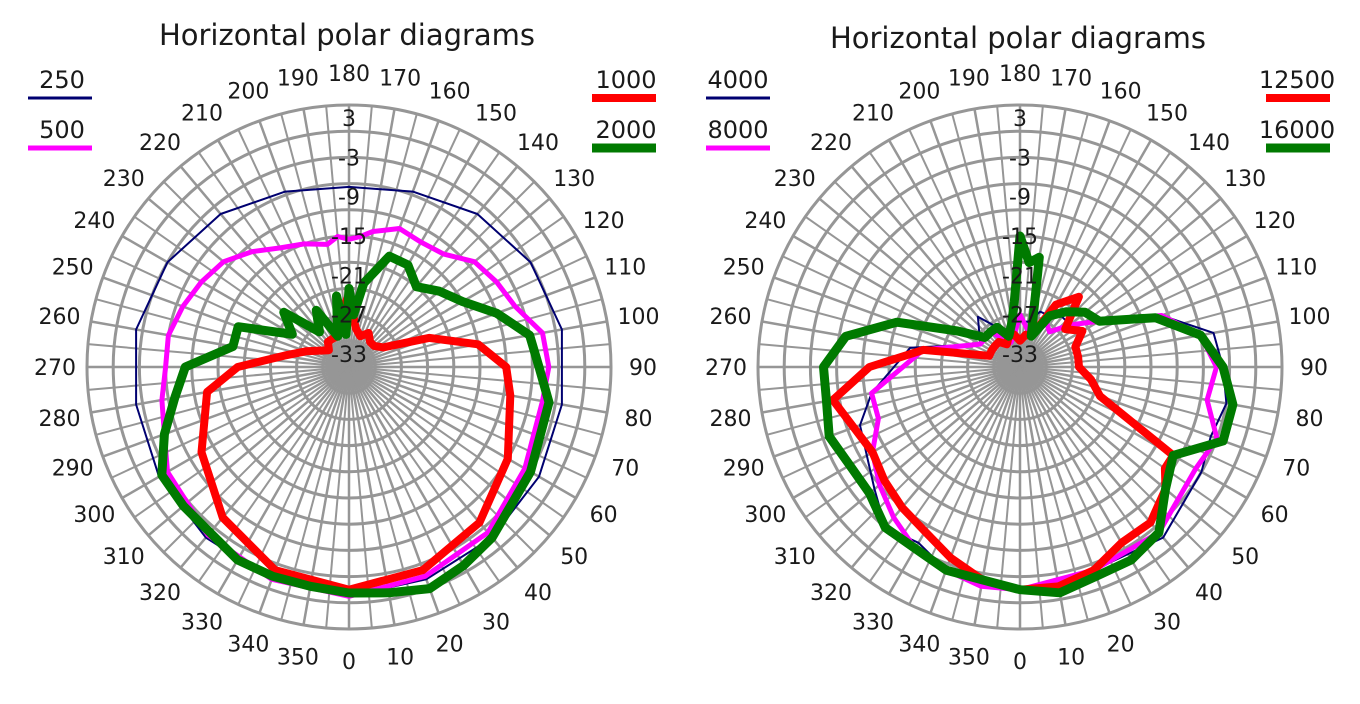 This screenshot has height=704, width=1360. What do you see at coordinates (1275, 221) in the screenshot?
I see `angle-label-120: 120` at bounding box center [1275, 221].